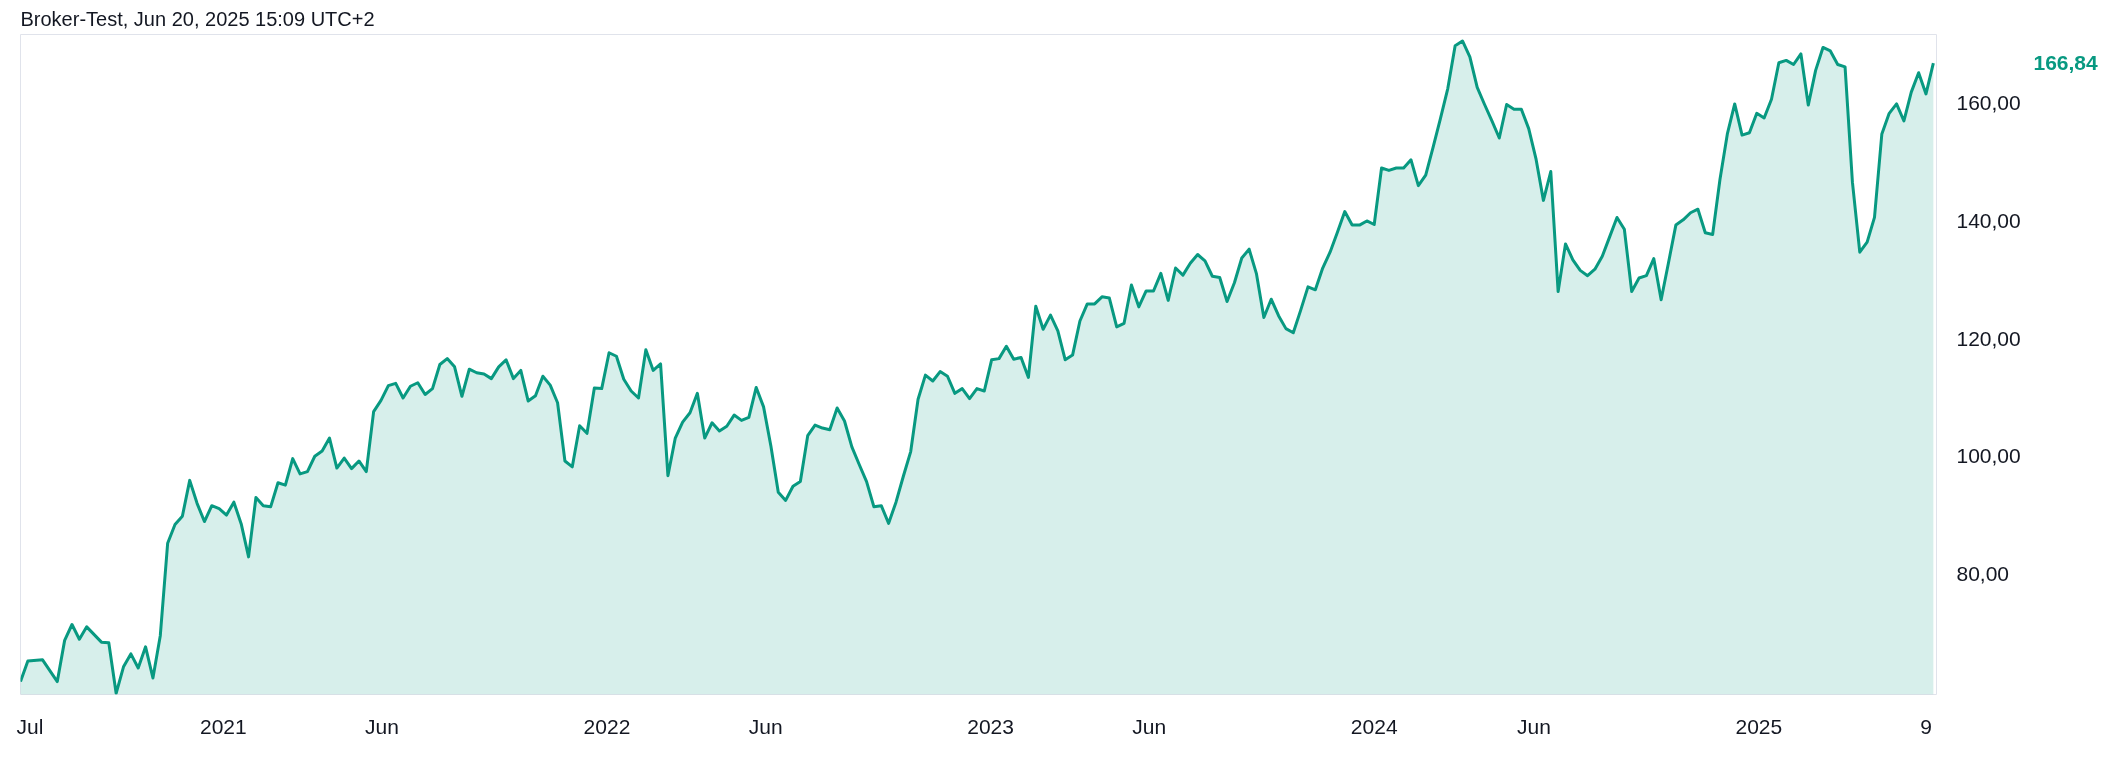 The height and width of the screenshot is (764, 2116). I want to click on x-tick-label: 9, so click(1926, 726).